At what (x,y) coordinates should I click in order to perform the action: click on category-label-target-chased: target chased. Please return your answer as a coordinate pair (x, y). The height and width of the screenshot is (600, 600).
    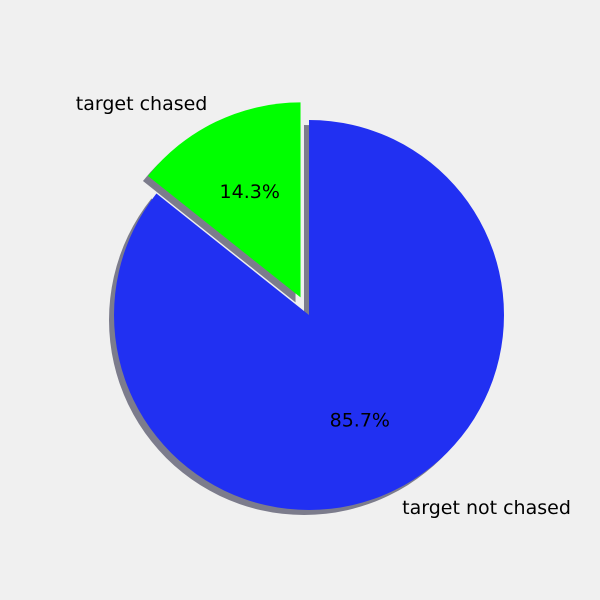
    Looking at the image, I should click on (142, 104).